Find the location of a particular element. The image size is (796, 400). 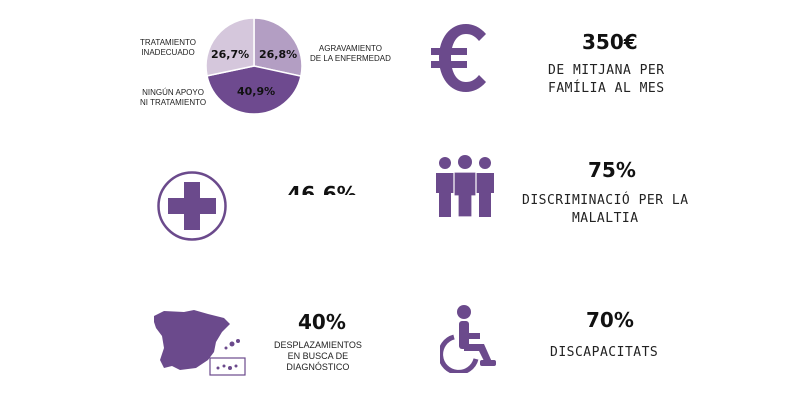

pie-pct-ningun-apoyo: 40,9% is located at coordinates (256, 91).